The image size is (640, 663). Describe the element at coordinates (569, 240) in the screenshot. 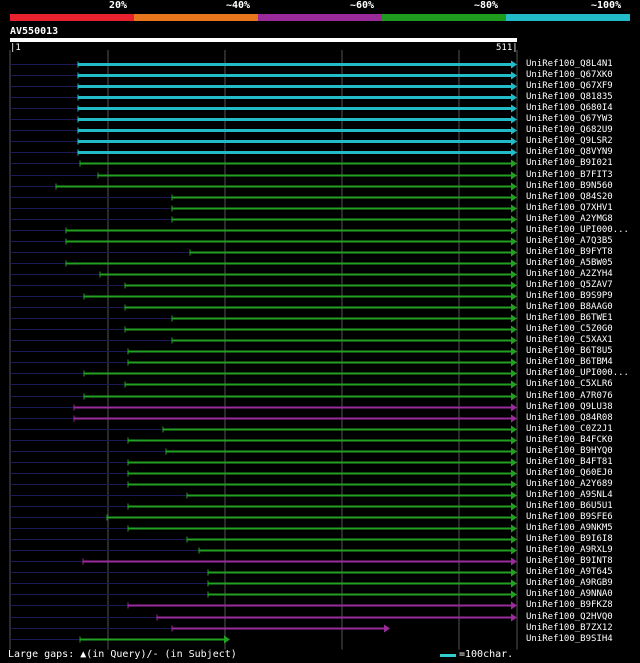

I see `hit-label: UniRef100_A7Q3B5` at that location.